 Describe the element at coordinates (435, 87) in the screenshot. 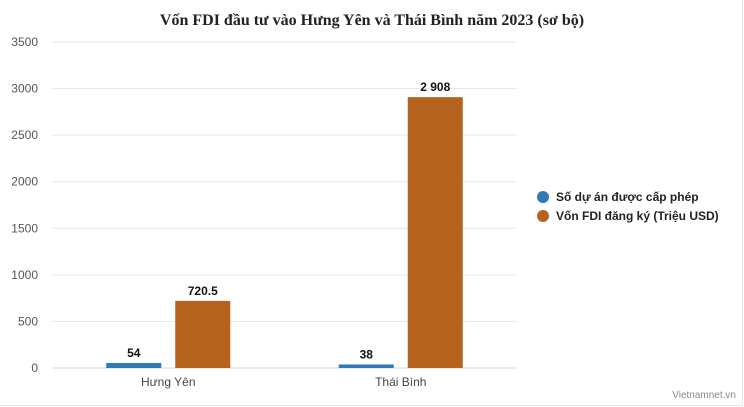

I see `data-label: 2 908` at that location.